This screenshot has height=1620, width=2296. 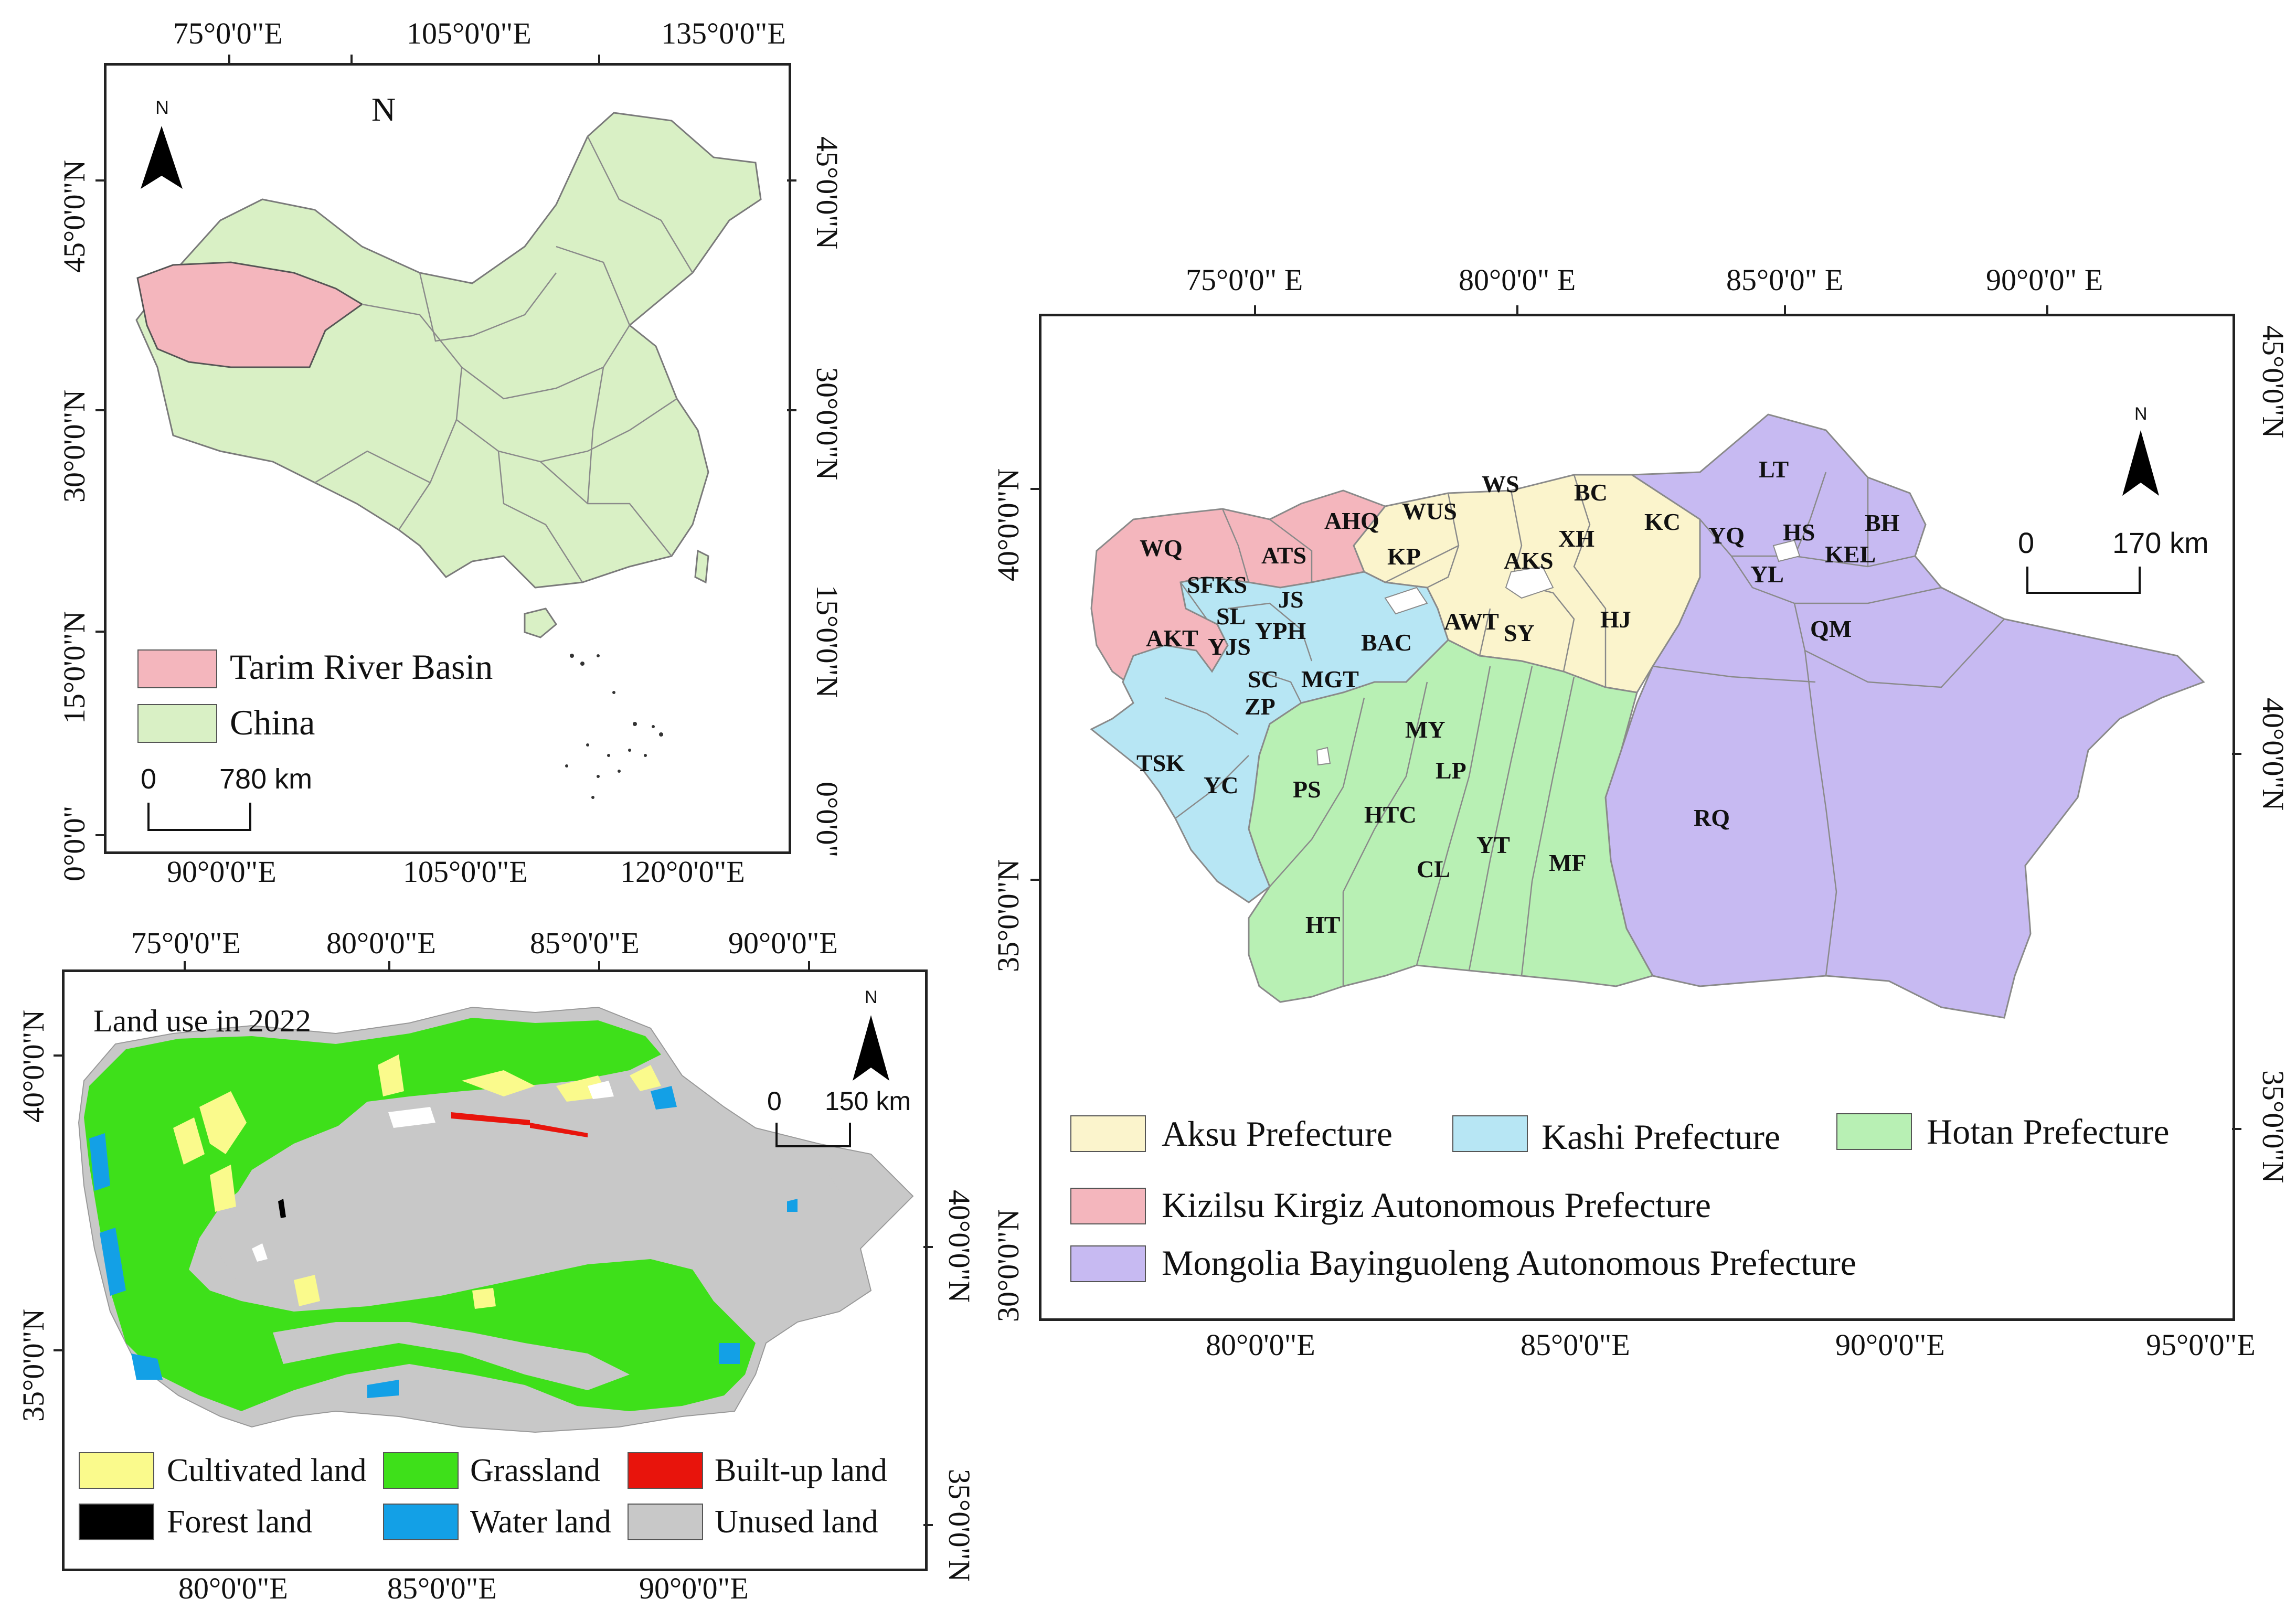 What do you see at coordinates (1221, 785) in the screenshot?
I see `county-label: YC` at bounding box center [1221, 785].